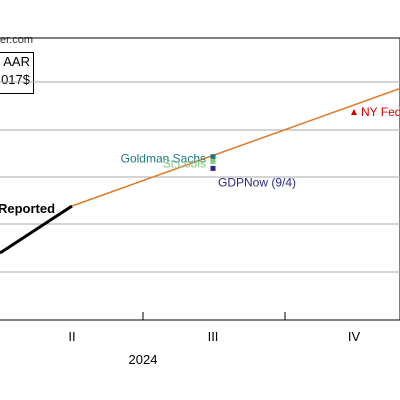 This screenshot has height=400, width=400. What do you see at coordinates (213, 161) in the screenshot?
I see `st-louis-marker` at bounding box center [213, 161].